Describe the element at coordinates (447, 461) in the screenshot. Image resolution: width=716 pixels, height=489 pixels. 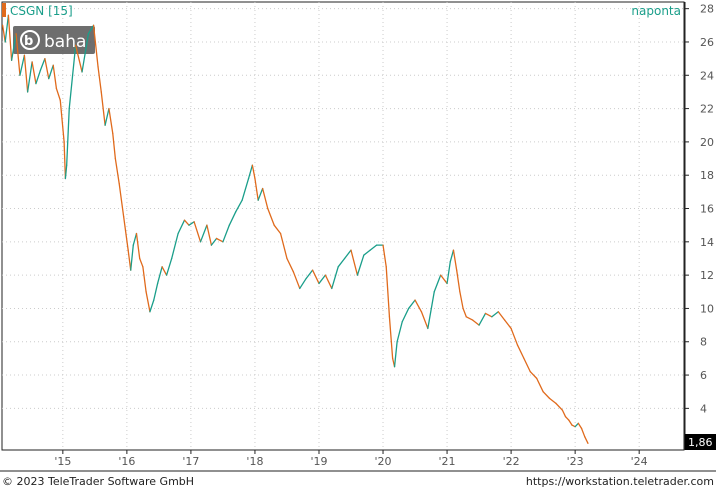
I see `x-tick-label: '21` at that location.